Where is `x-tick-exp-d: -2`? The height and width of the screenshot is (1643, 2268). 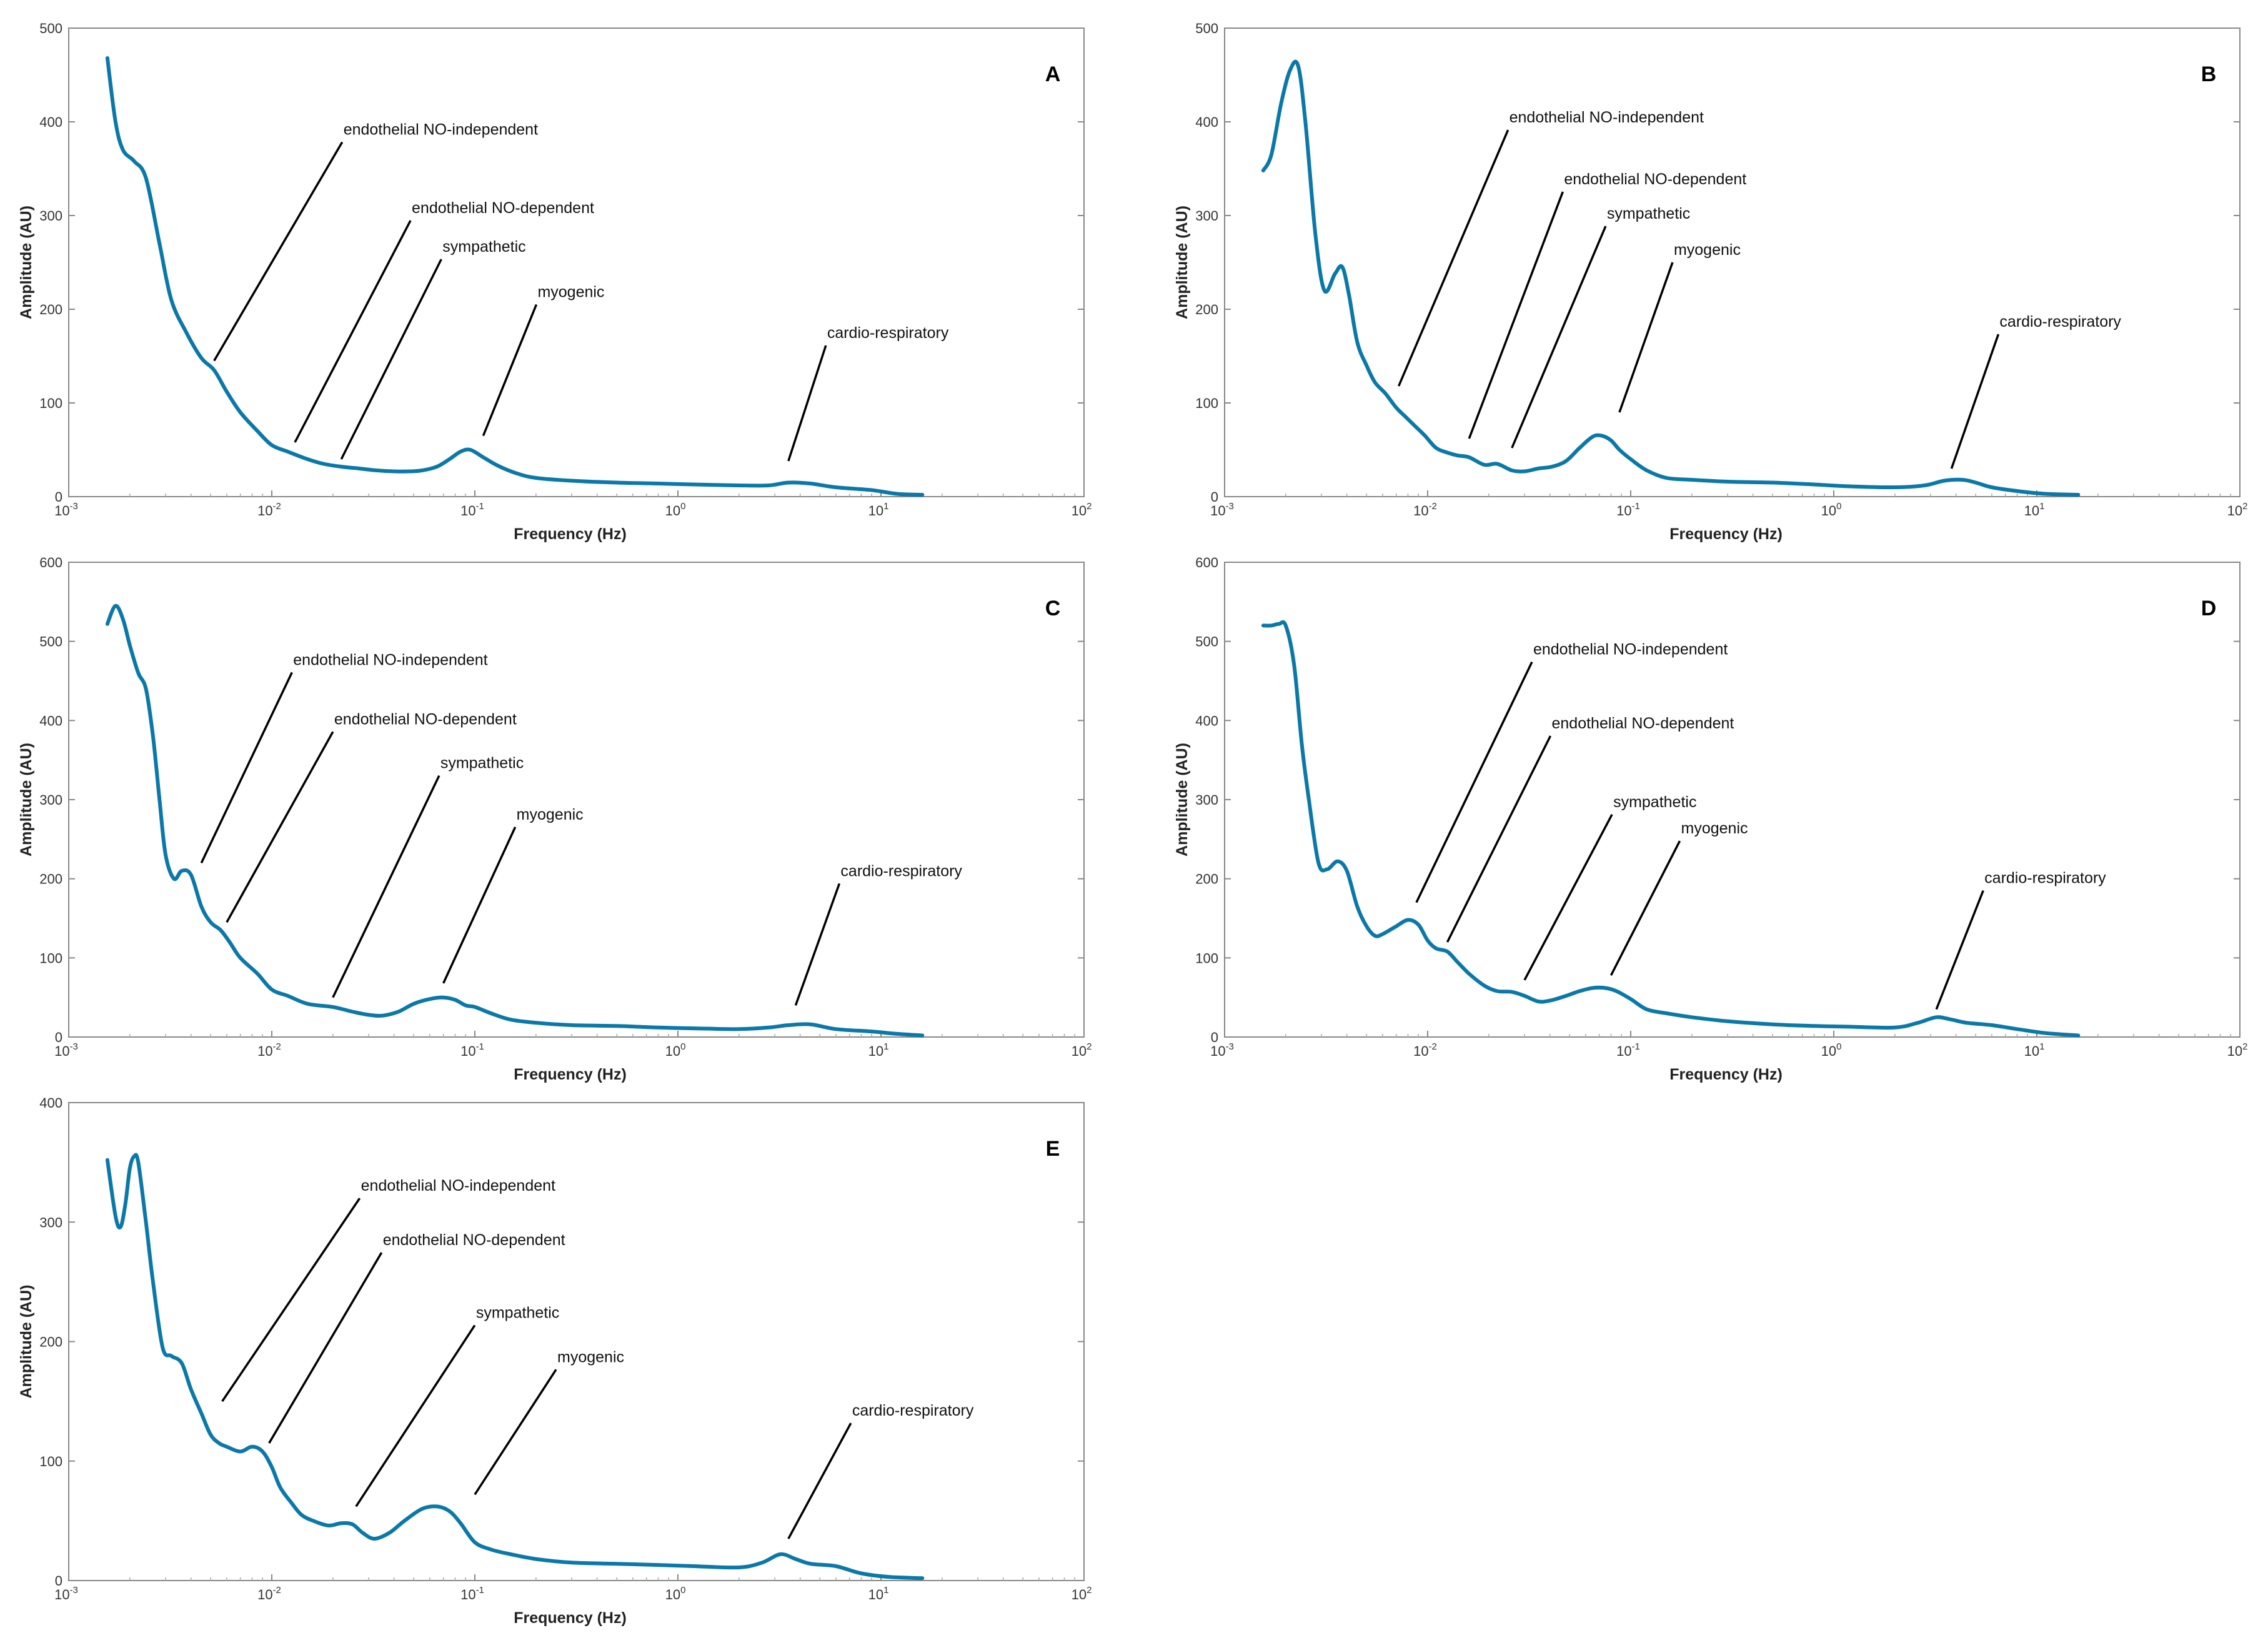
x-tick-exp-d: -2 is located at coordinates (1433, 1046).